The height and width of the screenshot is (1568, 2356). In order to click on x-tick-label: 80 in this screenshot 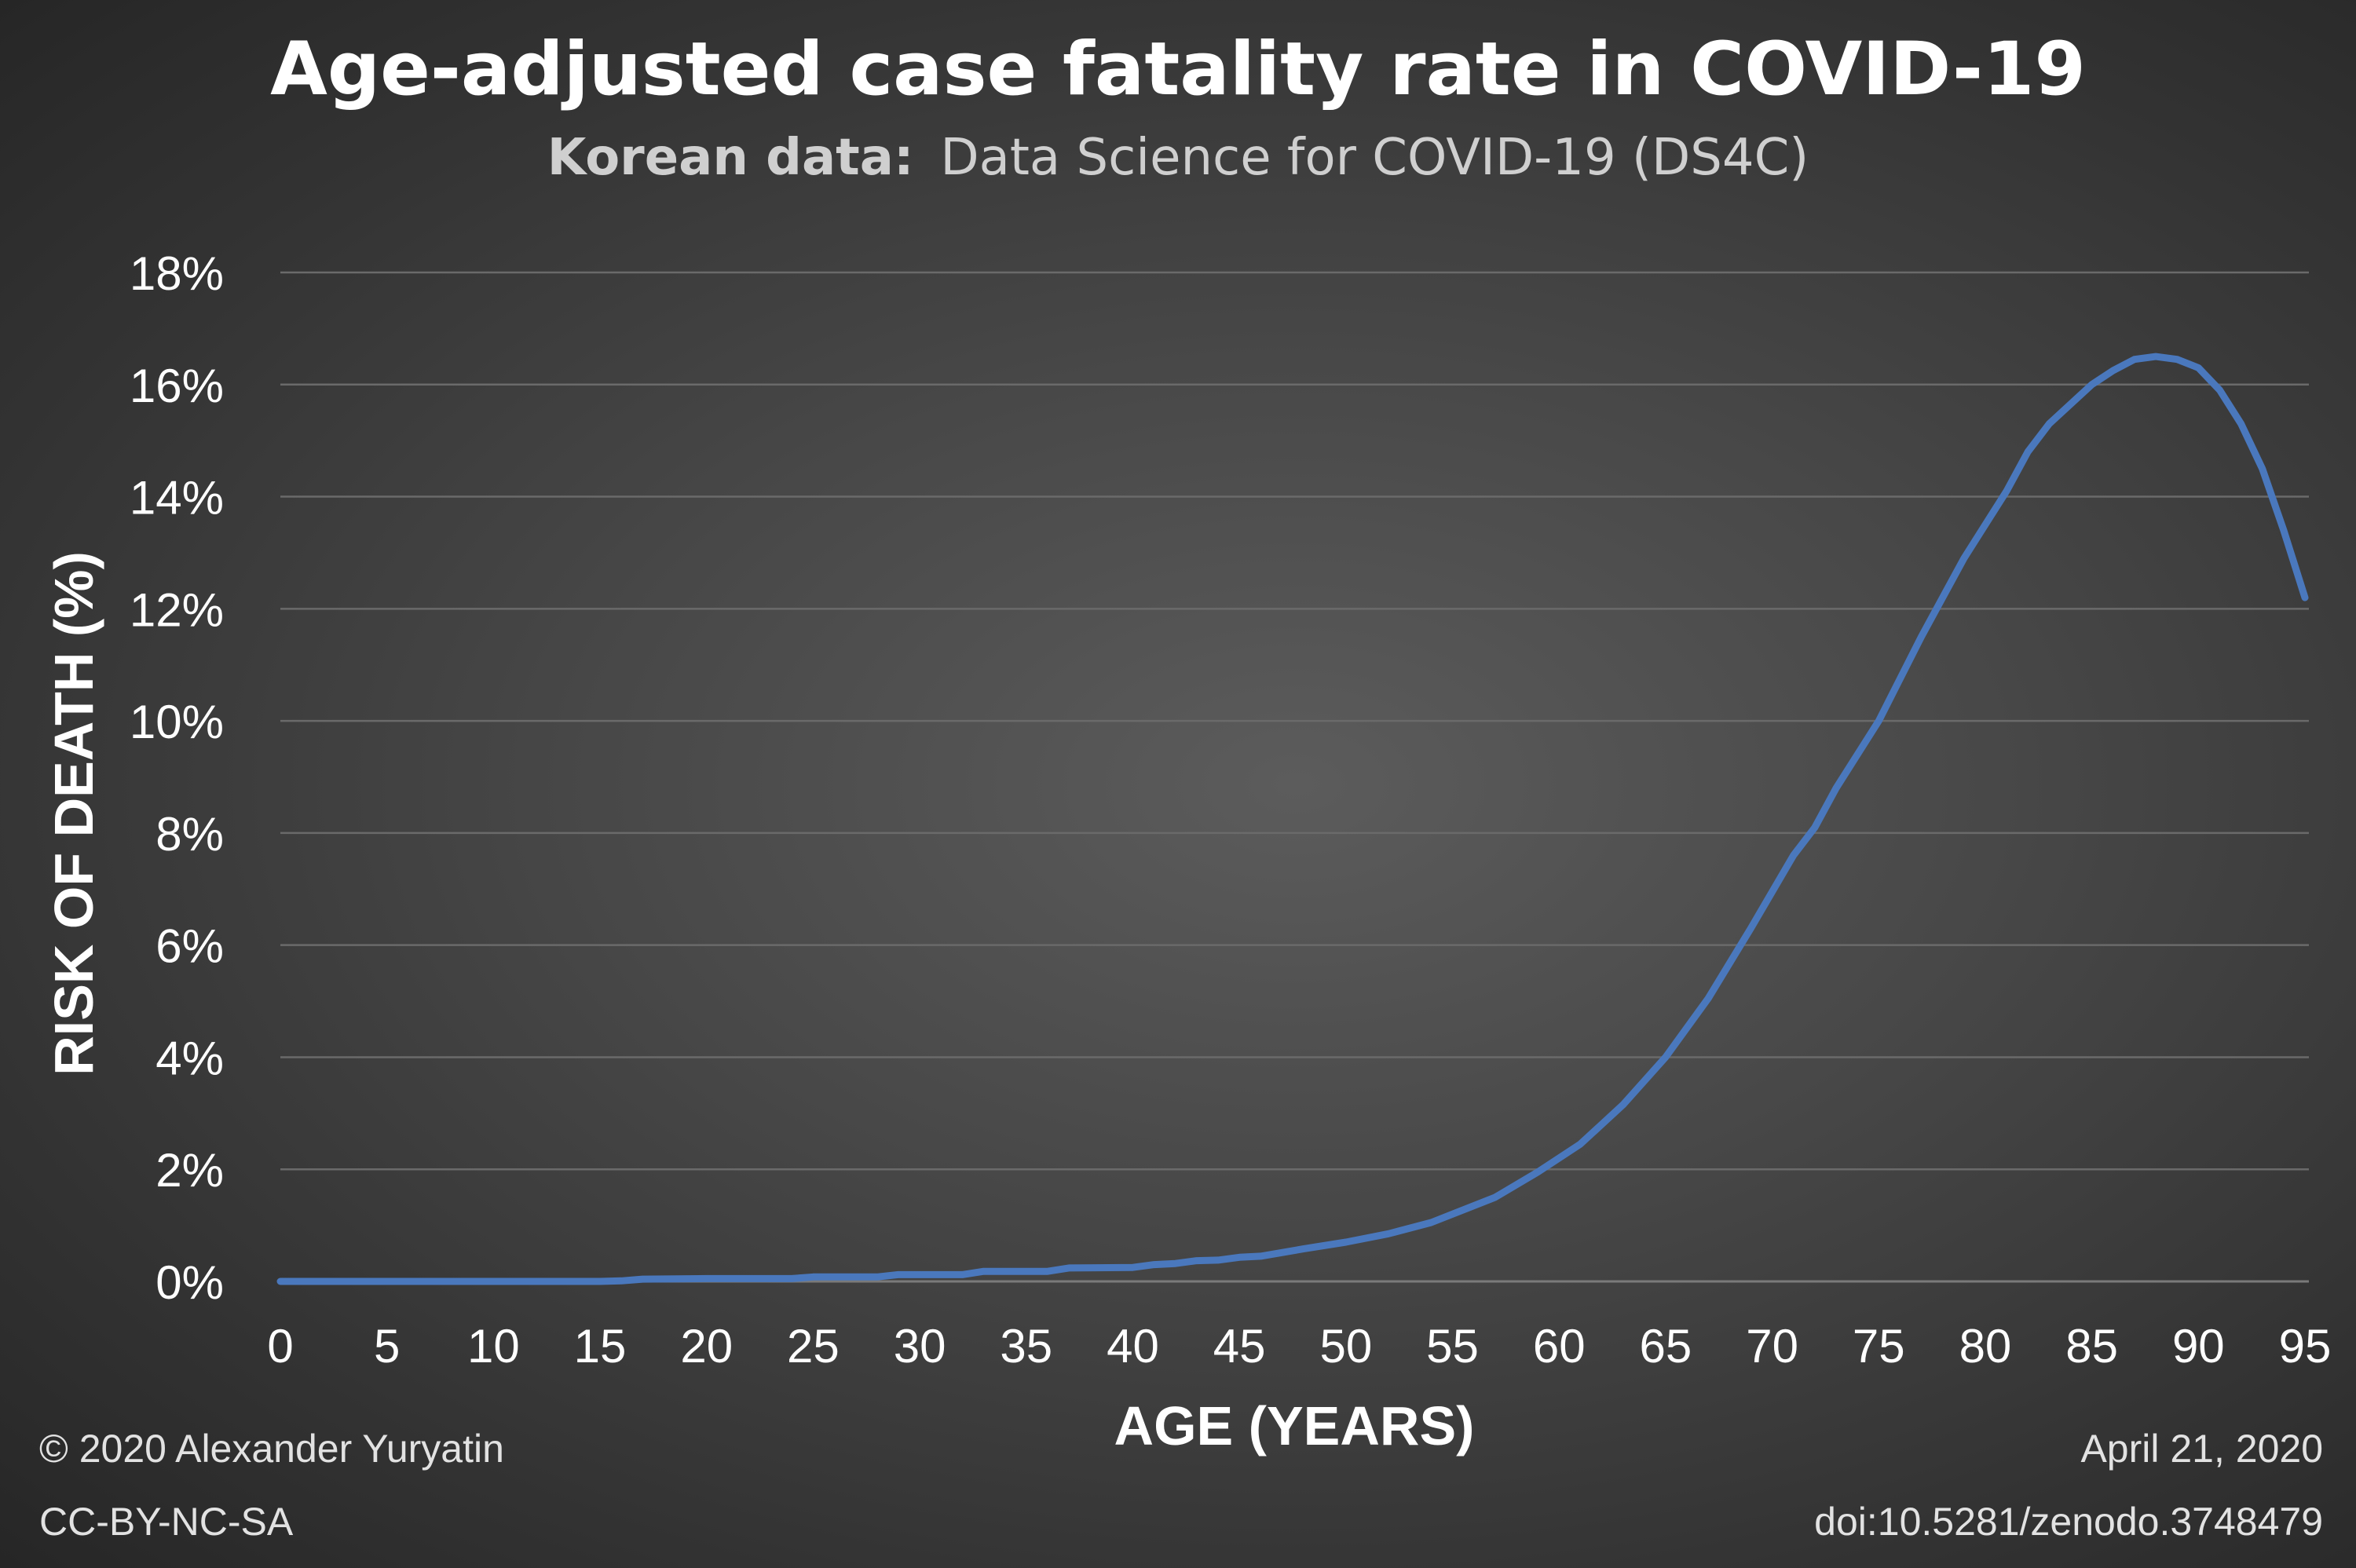, I will do `click(1986, 1346)`.